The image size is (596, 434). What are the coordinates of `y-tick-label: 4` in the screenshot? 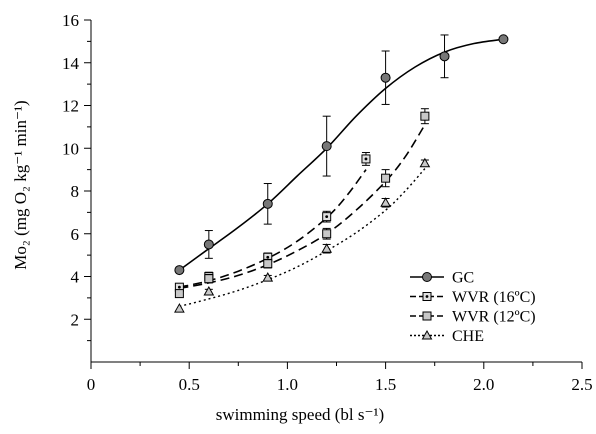 It's located at (75, 277).